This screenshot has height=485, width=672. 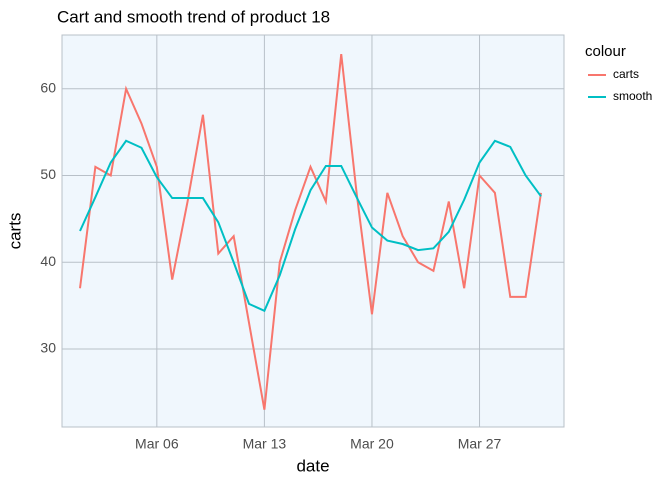 What do you see at coordinates (605, 51) in the screenshot?
I see `legend-title: colour` at bounding box center [605, 51].